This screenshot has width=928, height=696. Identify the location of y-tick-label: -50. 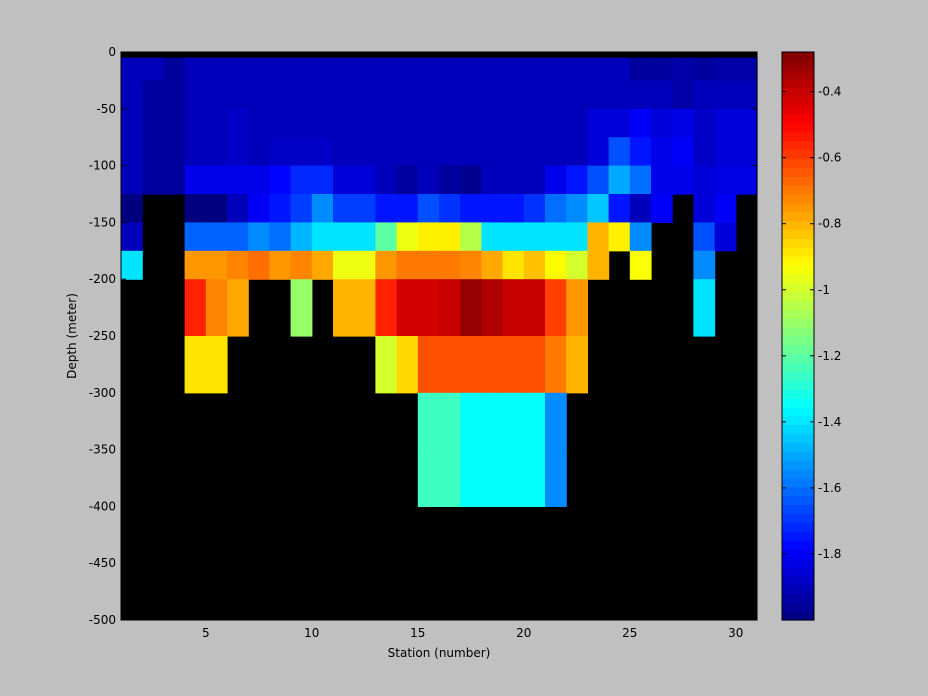
(106, 109).